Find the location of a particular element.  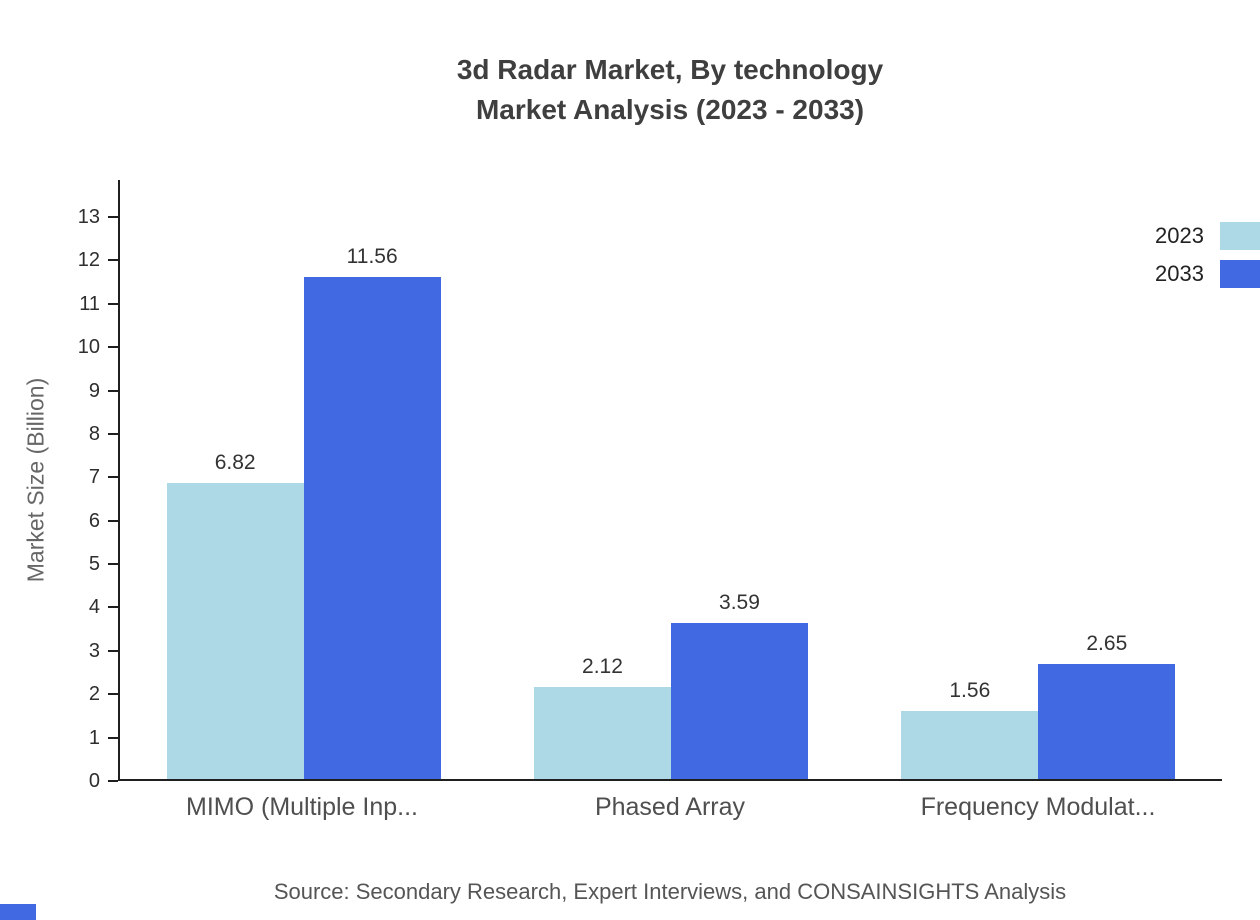

bar-value-label: 6.82 is located at coordinates (235, 463).